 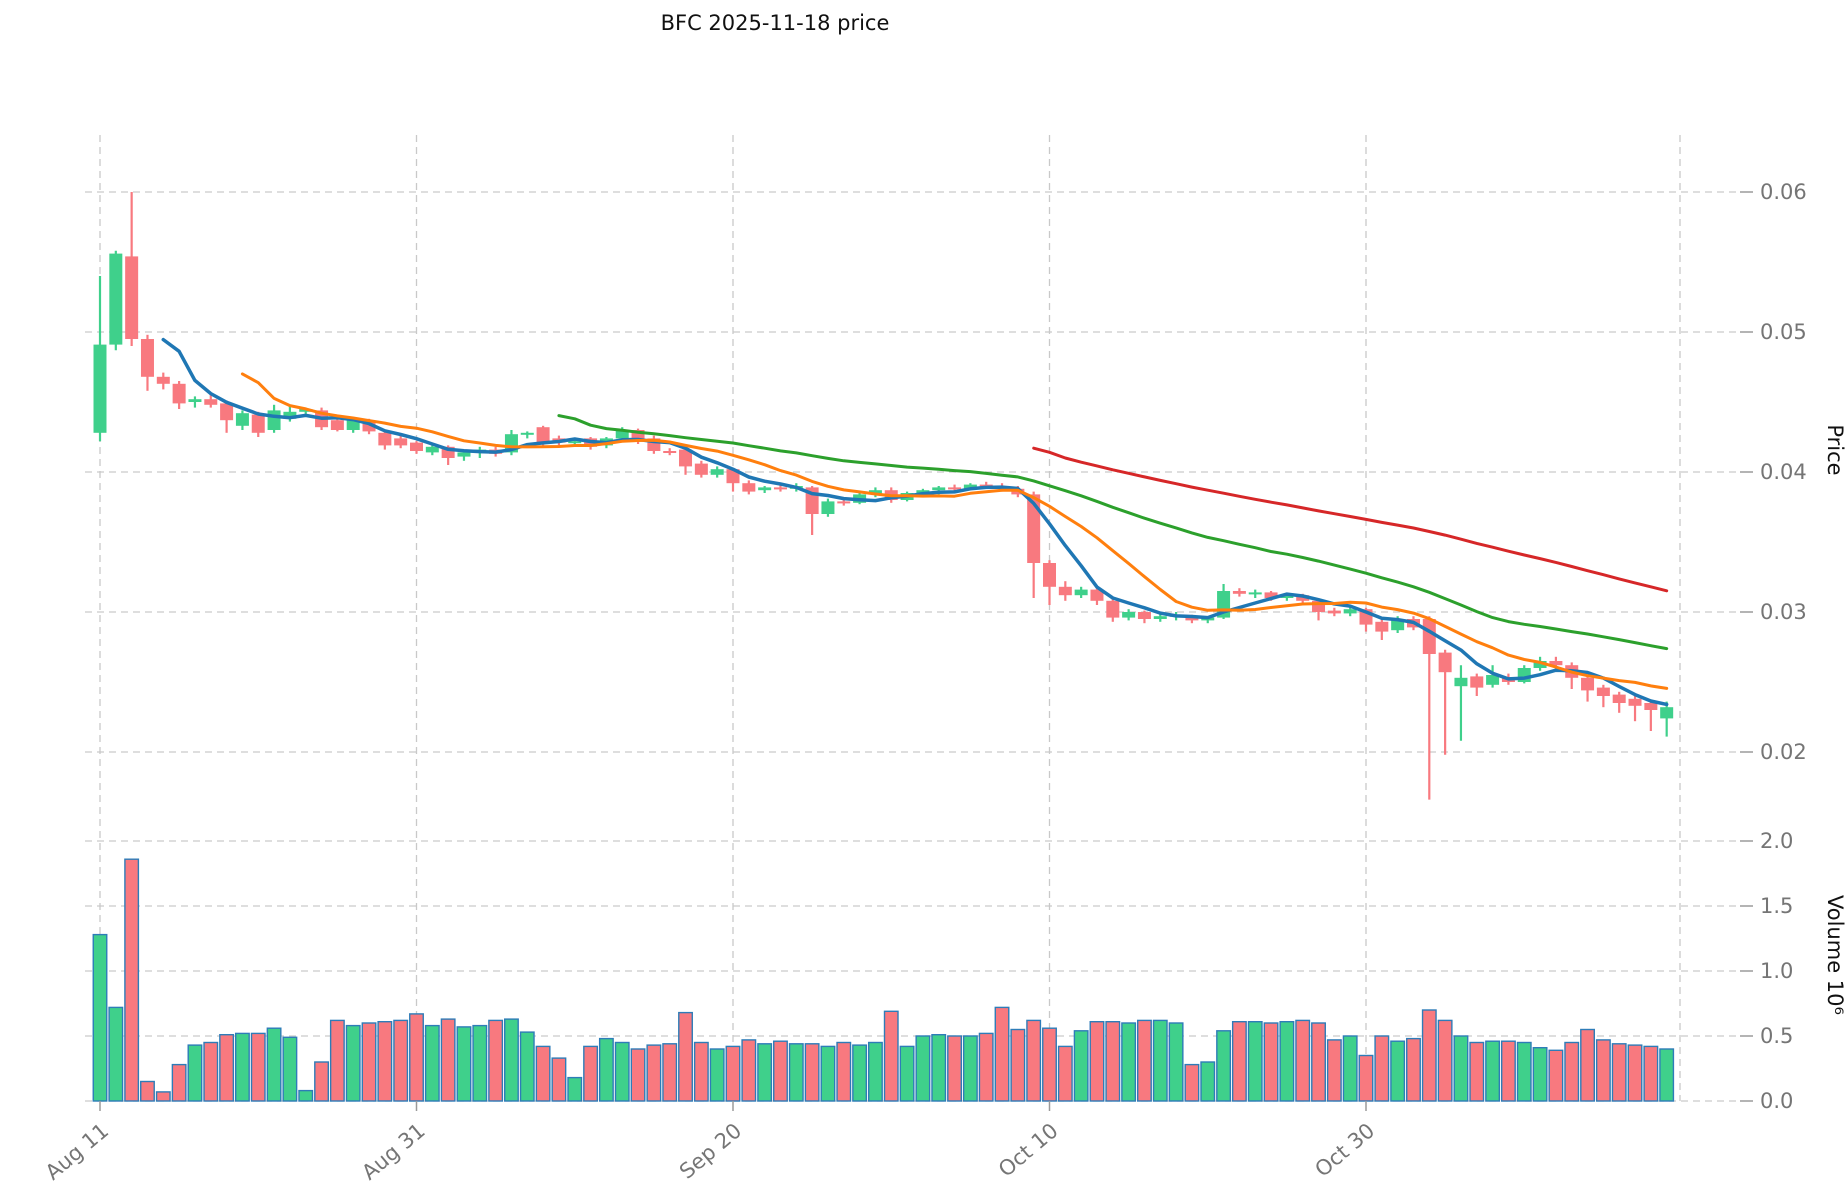 I want to click on price-tick-label: 0.03, so click(x=1783, y=612).